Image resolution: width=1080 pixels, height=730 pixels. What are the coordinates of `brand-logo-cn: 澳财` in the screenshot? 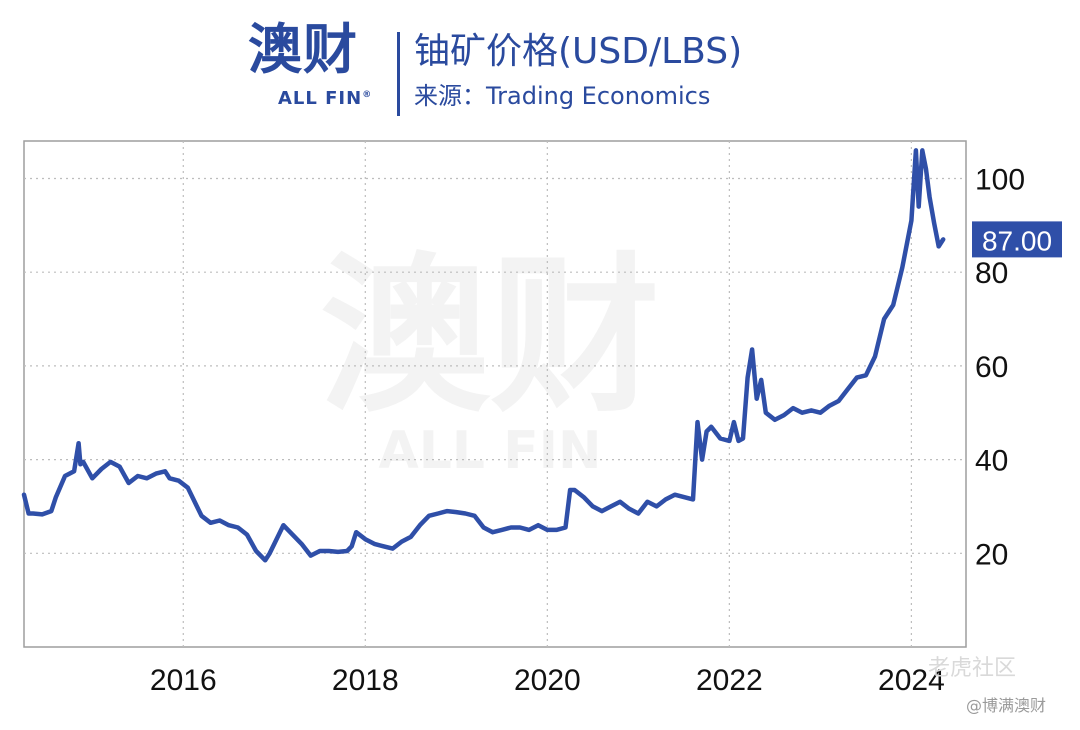 It's located at (303, 49).